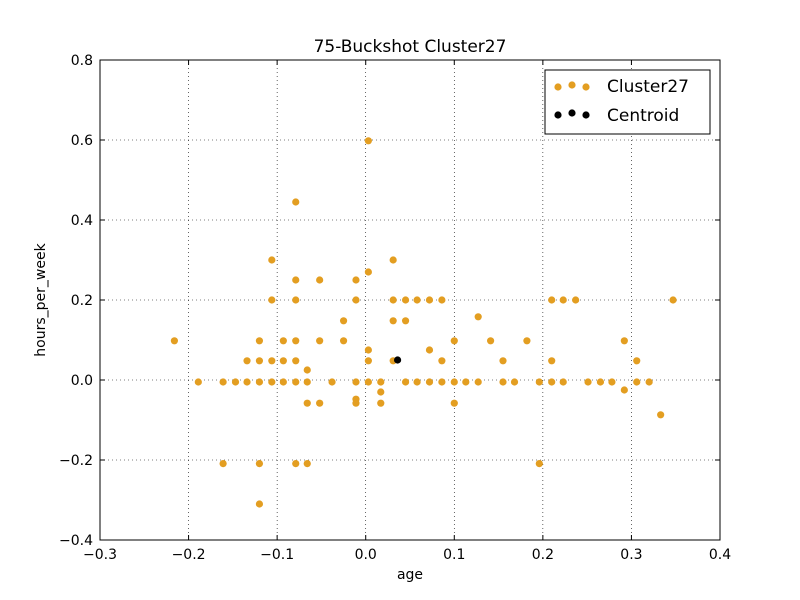 The image size is (800, 600). Describe the element at coordinates (454, 555) in the screenshot. I see `x-tick-label: 0.1` at that location.